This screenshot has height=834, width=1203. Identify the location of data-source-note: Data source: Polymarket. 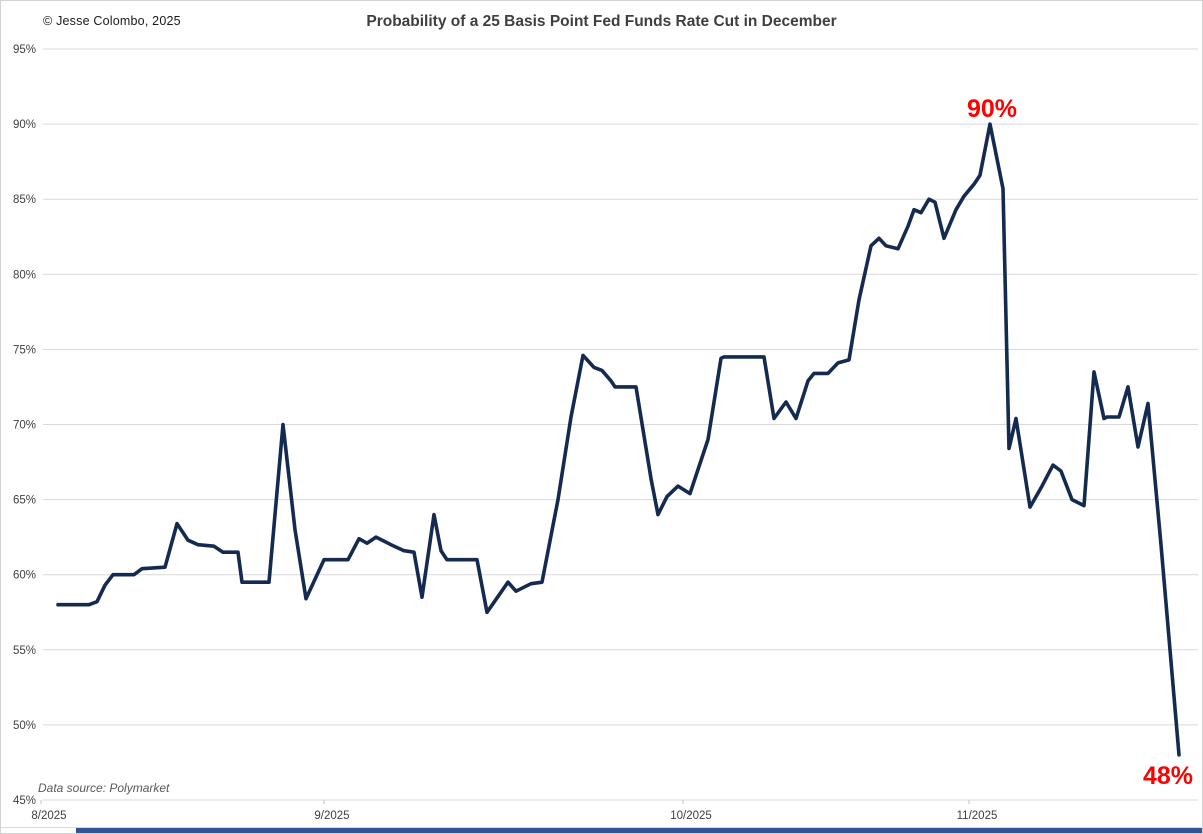
(104, 788).